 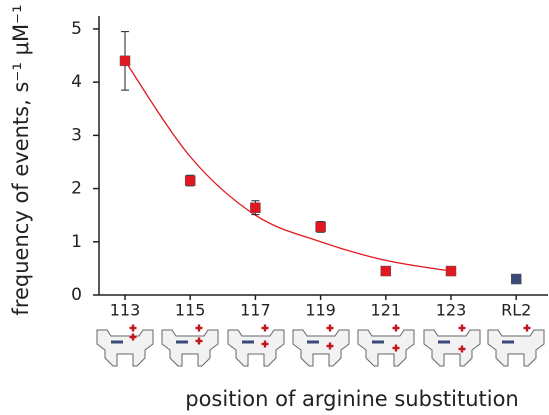 I want to click on x-tick-label: 117, so click(x=255, y=310).